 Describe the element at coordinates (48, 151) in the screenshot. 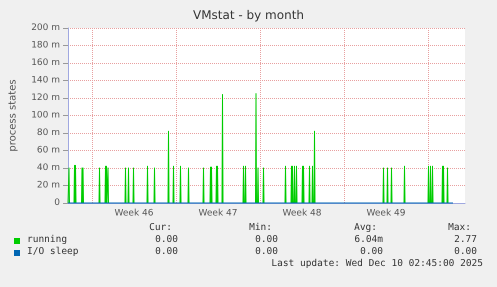

I see `y-tick-label: 60 m` at that location.